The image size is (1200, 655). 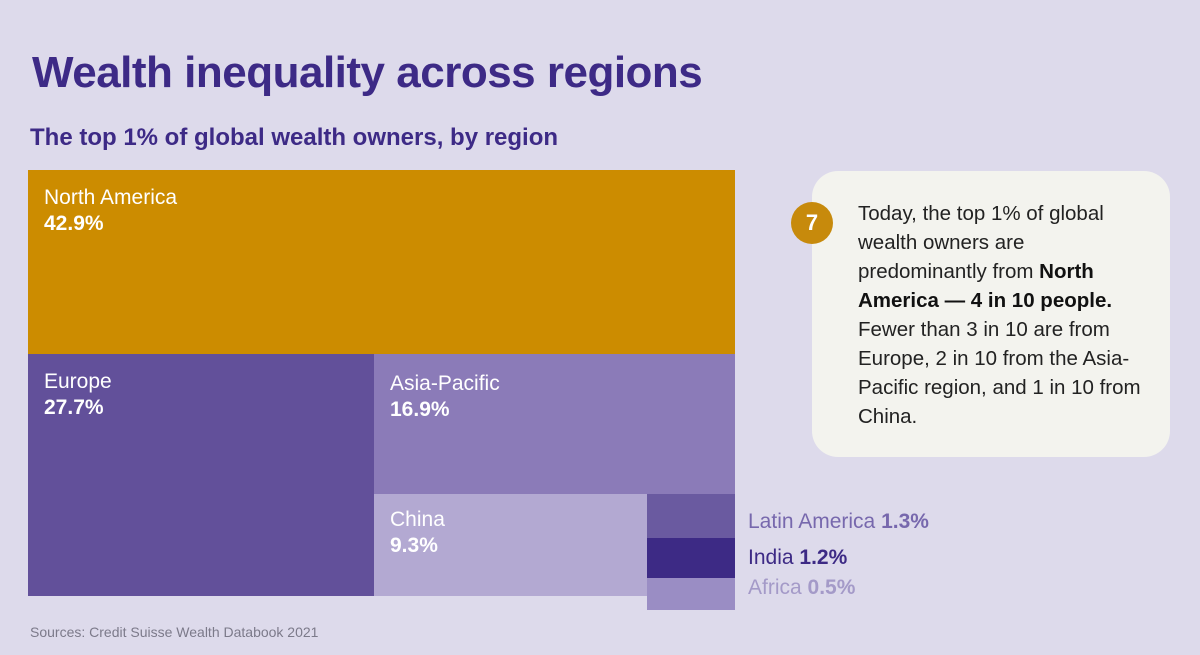 What do you see at coordinates (812, 223) in the screenshot?
I see `callout-number-badge: 7` at bounding box center [812, 223].